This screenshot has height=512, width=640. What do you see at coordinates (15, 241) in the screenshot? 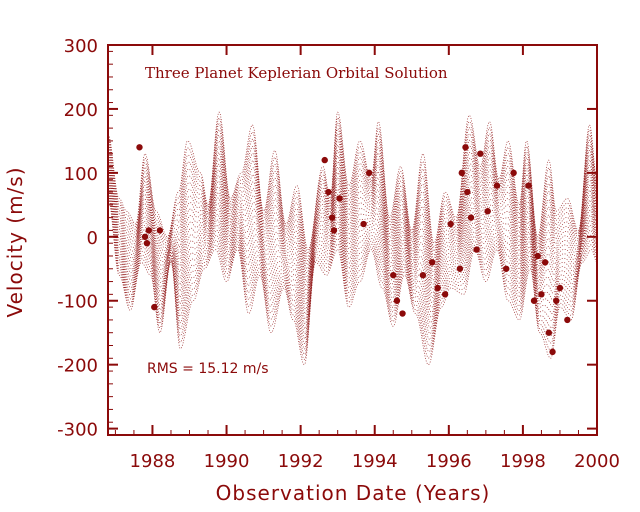
I see `y-axis-title: Velocity (m/s)` at bounding box center [15, 241].